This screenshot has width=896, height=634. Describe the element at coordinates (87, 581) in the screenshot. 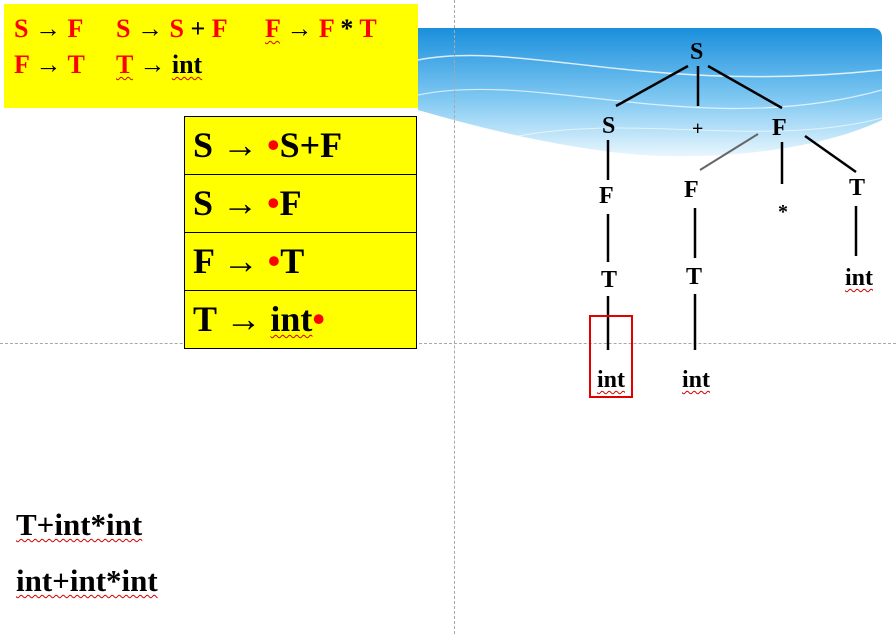

I see `input-string-2: int+int*int` at that location.